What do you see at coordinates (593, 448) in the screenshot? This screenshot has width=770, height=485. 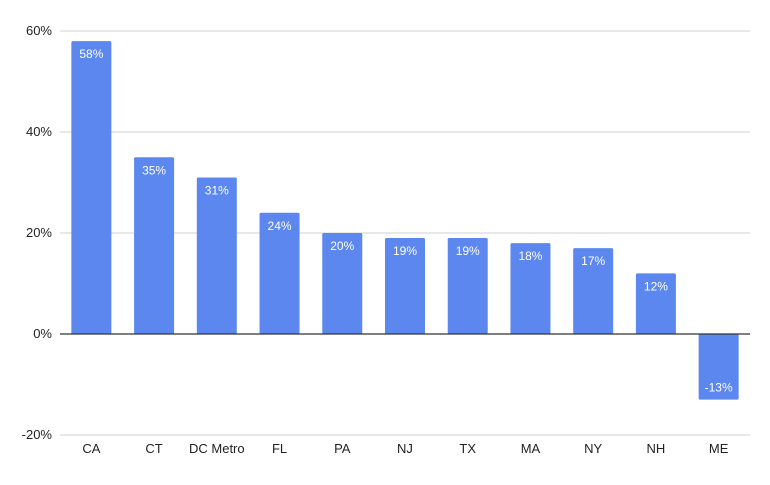 I see `x-category-label: NY` at bounding box center [593, 448].